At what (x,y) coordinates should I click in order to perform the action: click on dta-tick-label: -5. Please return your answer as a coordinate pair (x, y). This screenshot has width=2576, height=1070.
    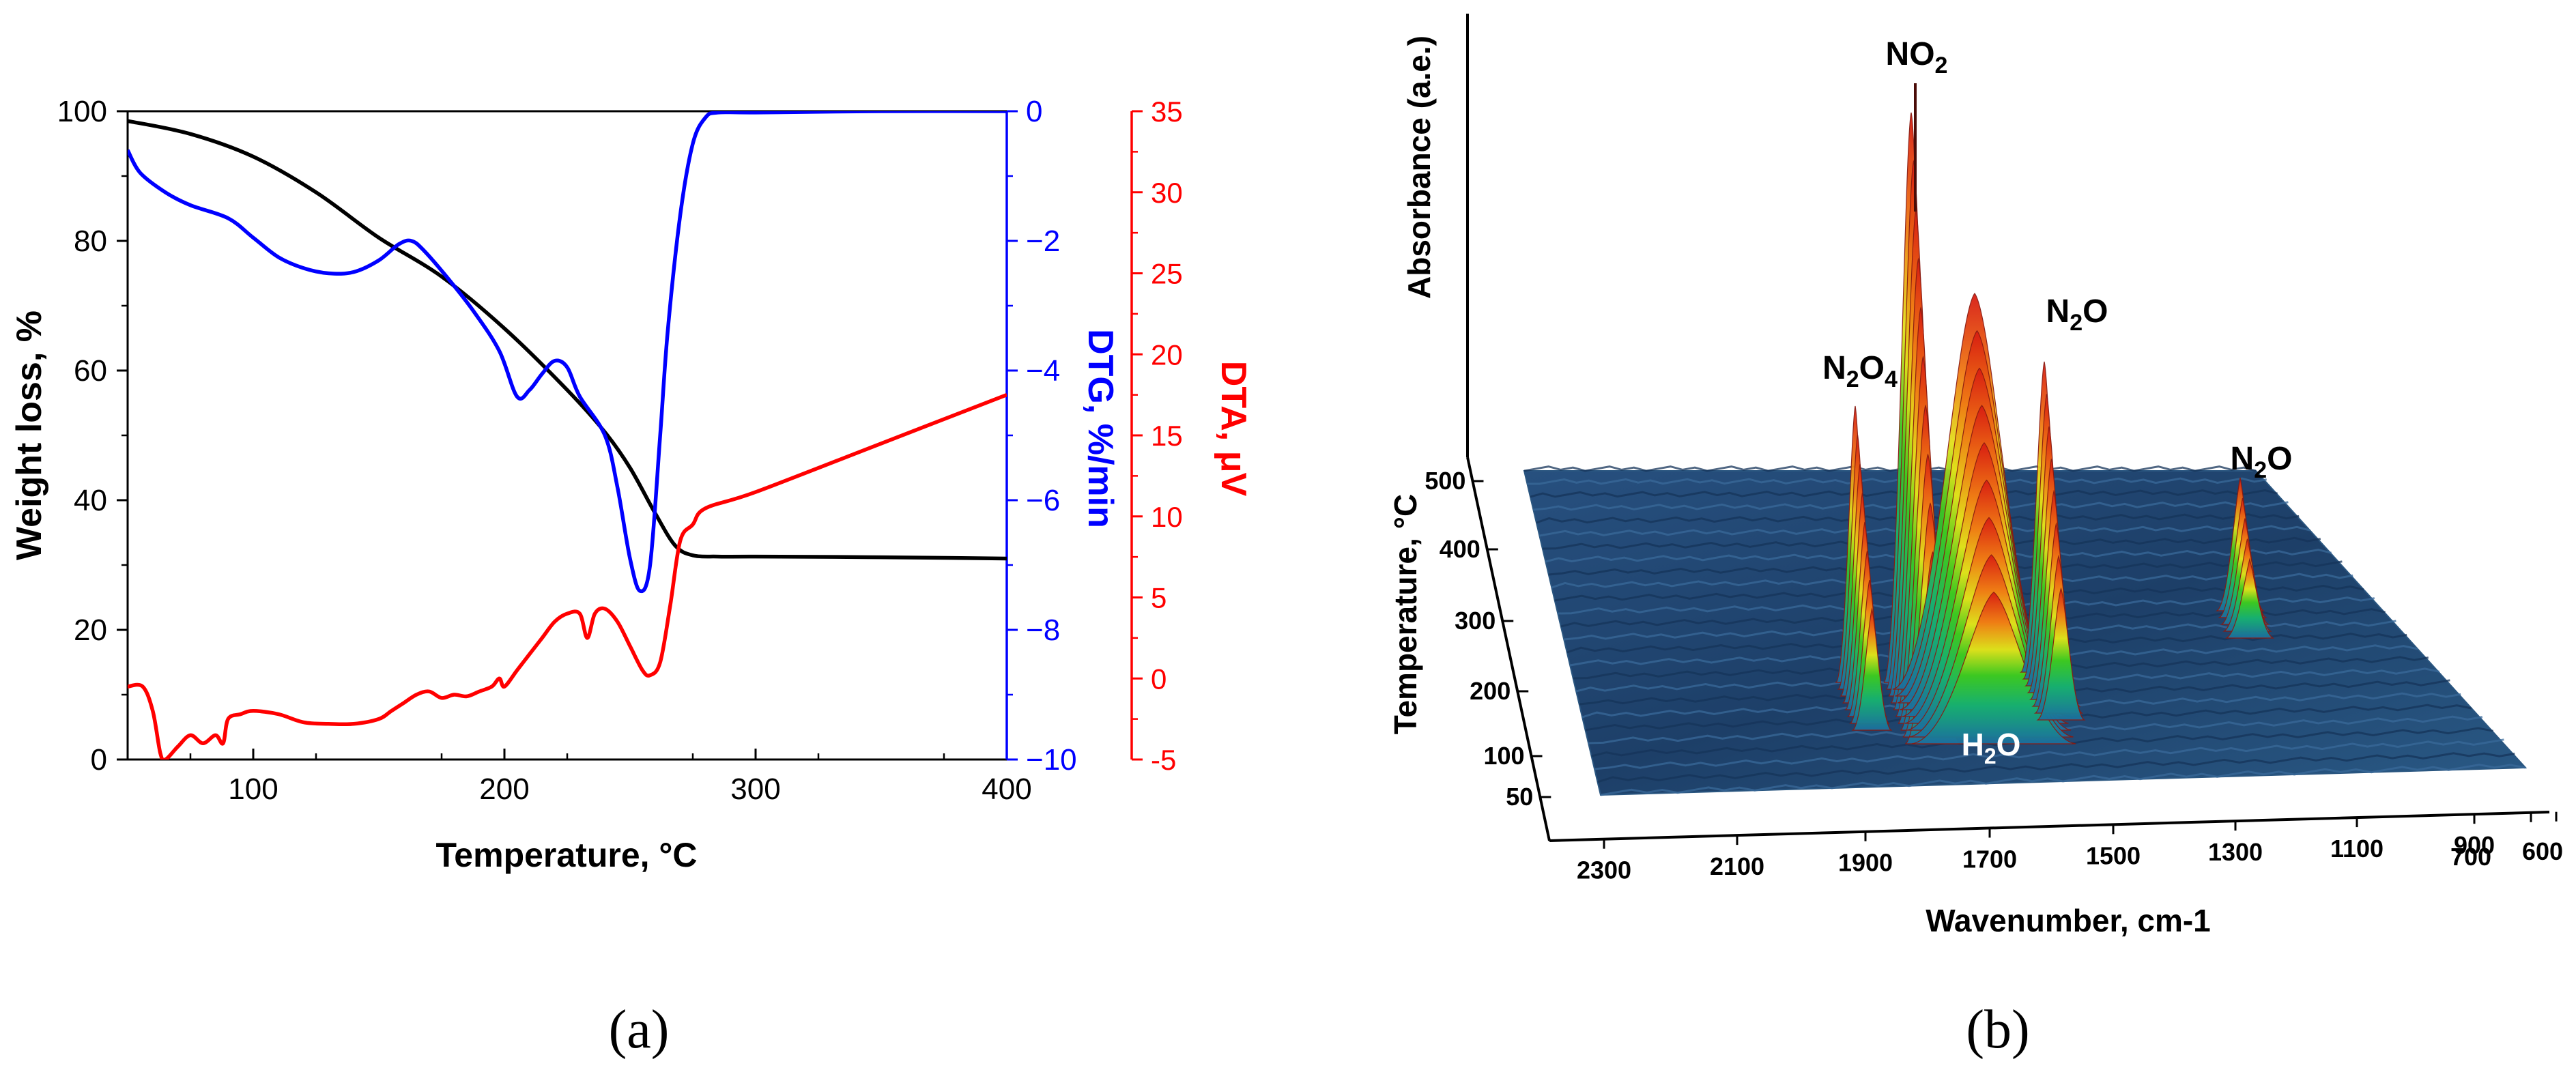
    Looking at the image, I should click on (1163, 760).